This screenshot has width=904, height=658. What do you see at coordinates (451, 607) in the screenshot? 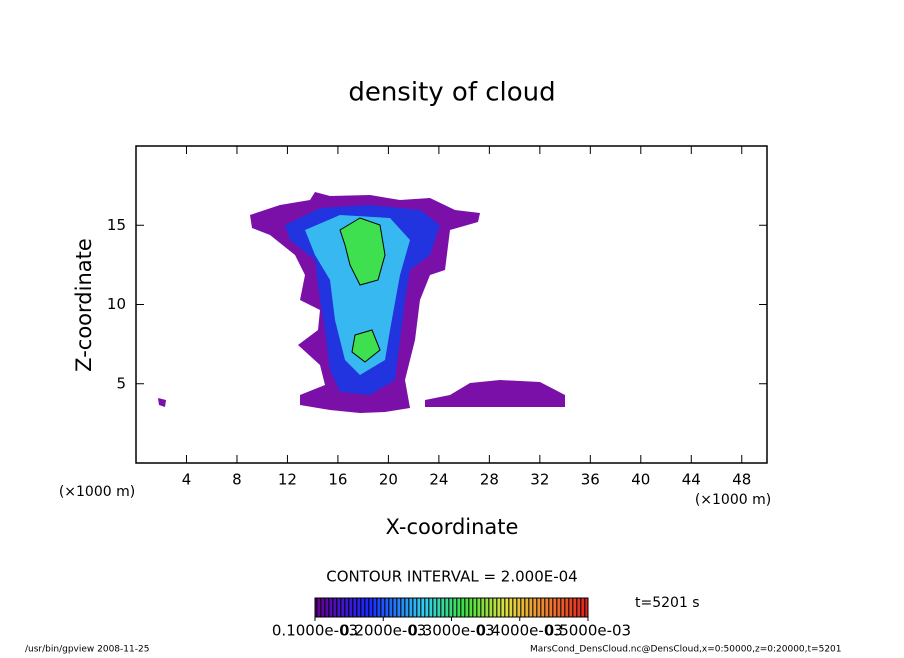
I see `colorbar-frame` at bounding box center [451, 607].